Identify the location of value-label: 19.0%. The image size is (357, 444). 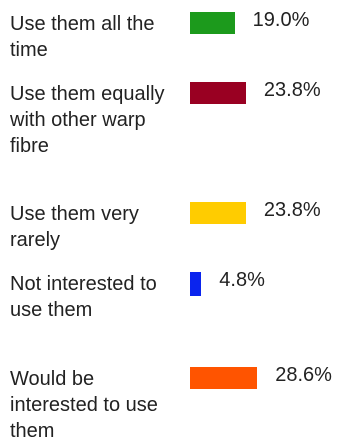
(281, 20).